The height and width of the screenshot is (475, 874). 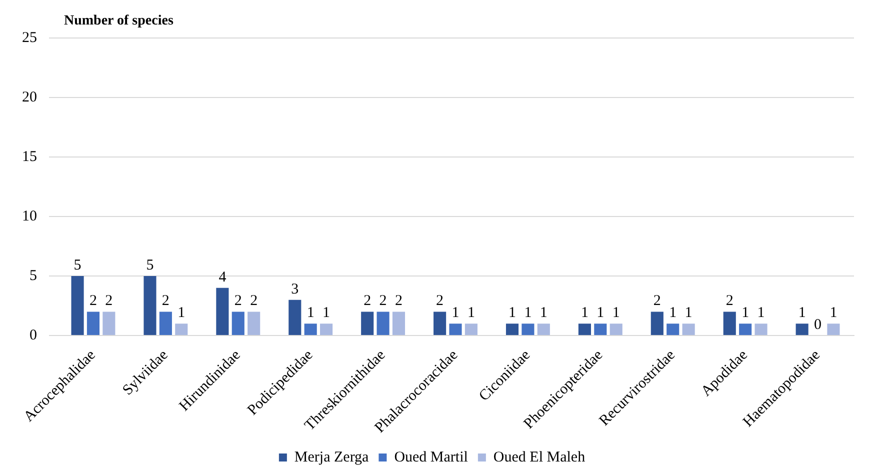 I want to click on legend-label: Merja Zerga, so click(x=332, y=457).